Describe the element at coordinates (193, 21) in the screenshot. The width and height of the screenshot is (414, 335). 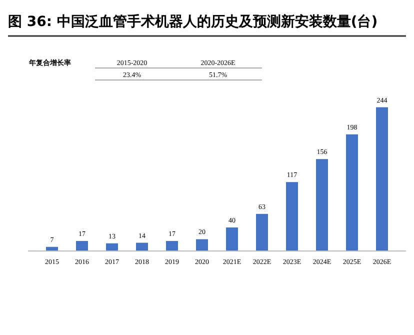
I see `chart-title: 图 36: 中国泛血管手术机器人的历史及预测新安装数量(台)` at that location.